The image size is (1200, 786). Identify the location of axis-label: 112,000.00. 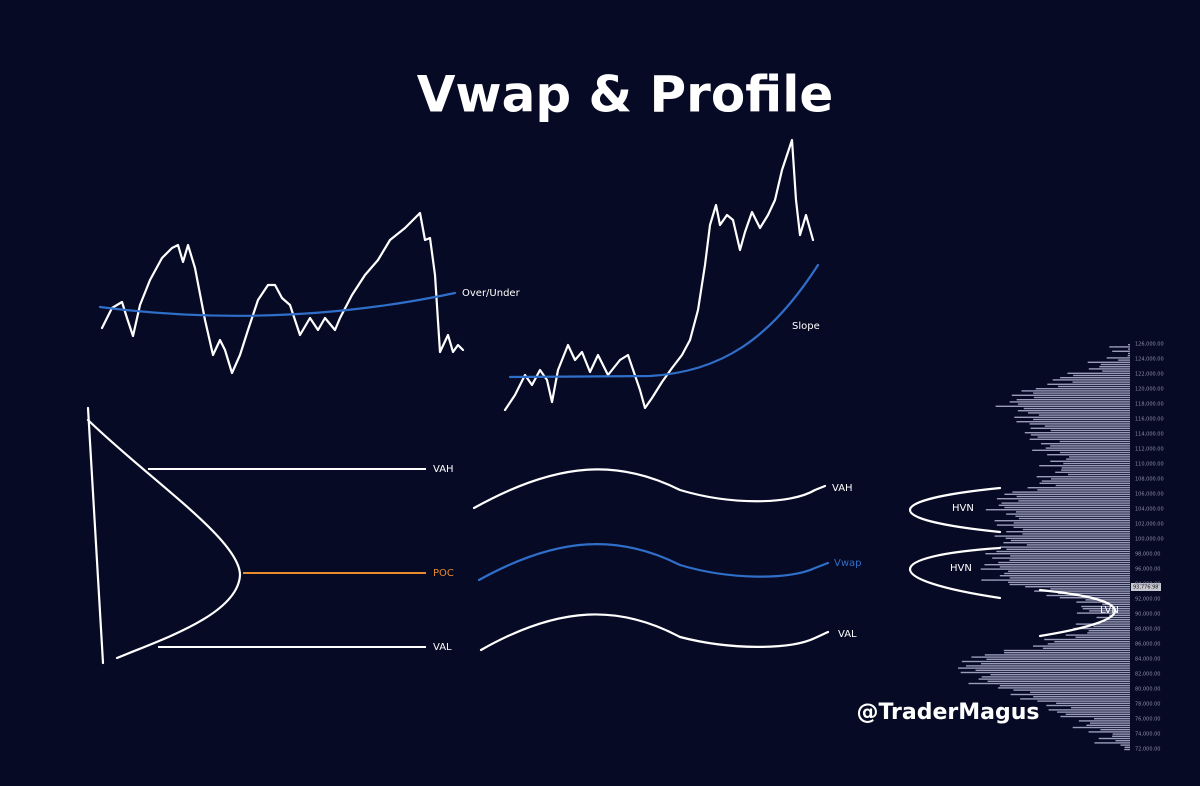
(1149, 450).